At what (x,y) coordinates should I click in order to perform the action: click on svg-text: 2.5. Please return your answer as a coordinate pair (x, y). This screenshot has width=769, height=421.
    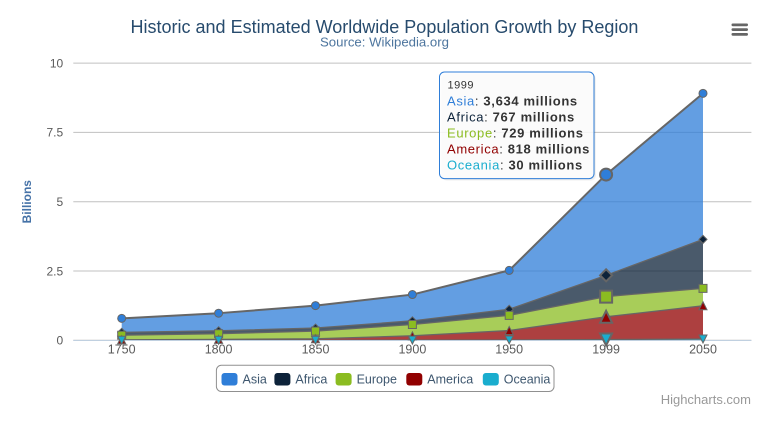
    Looking at the image, I should click on (55, 271).